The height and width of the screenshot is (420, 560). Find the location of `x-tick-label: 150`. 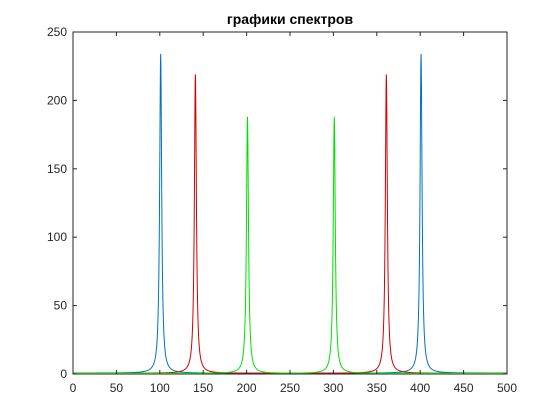

x-tick-label: 150 is located at coordinates (203, 388).